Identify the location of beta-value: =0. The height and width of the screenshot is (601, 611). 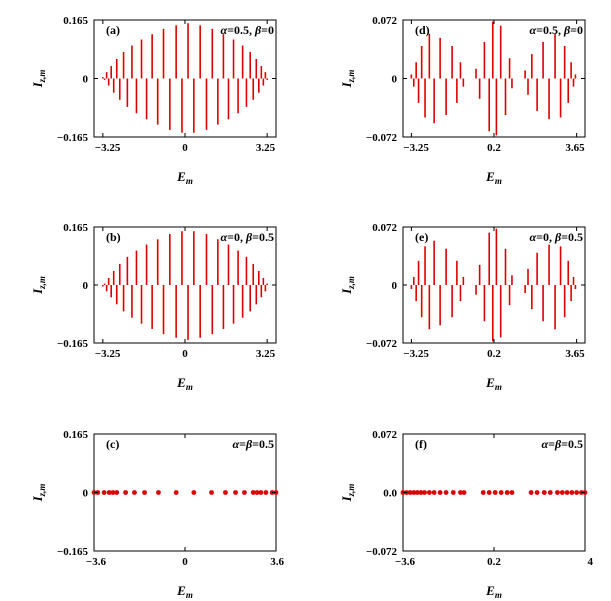
(267, 30).